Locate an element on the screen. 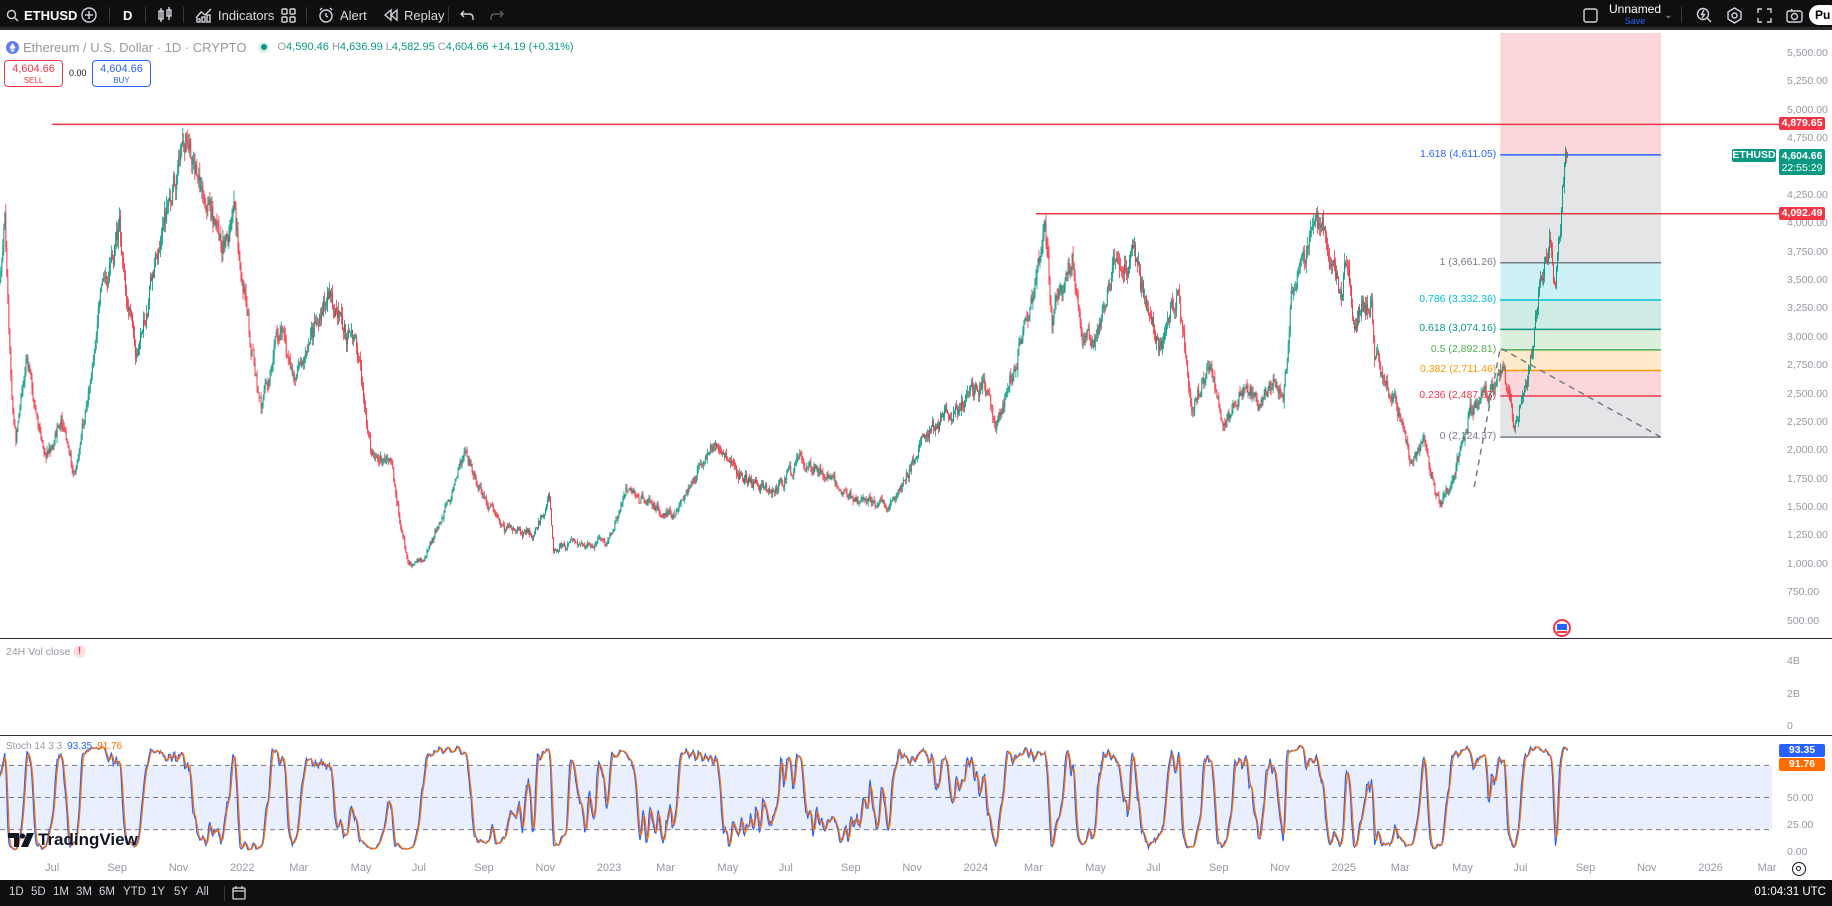  fullscreen-icon is located at coordinates (1764, 15).